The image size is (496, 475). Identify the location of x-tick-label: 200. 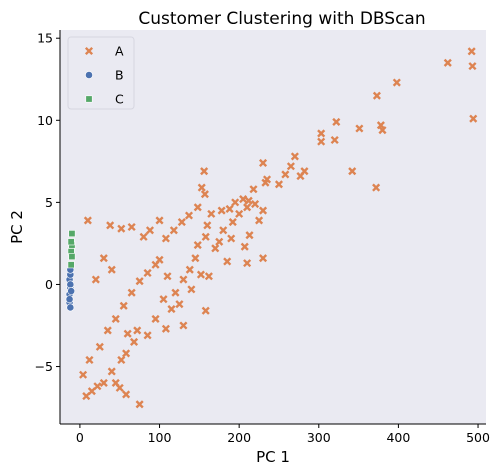
(239, 437).